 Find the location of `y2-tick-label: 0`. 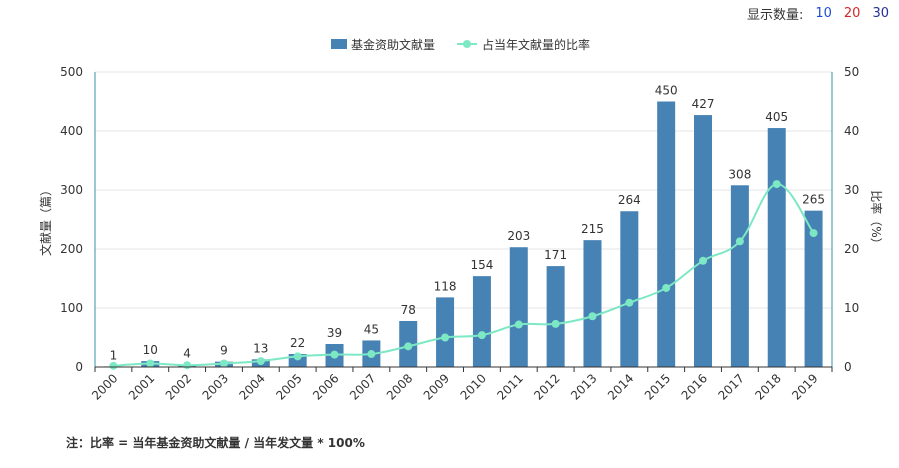

y2-tick-label: 0 is located at coordinates (848, 367).